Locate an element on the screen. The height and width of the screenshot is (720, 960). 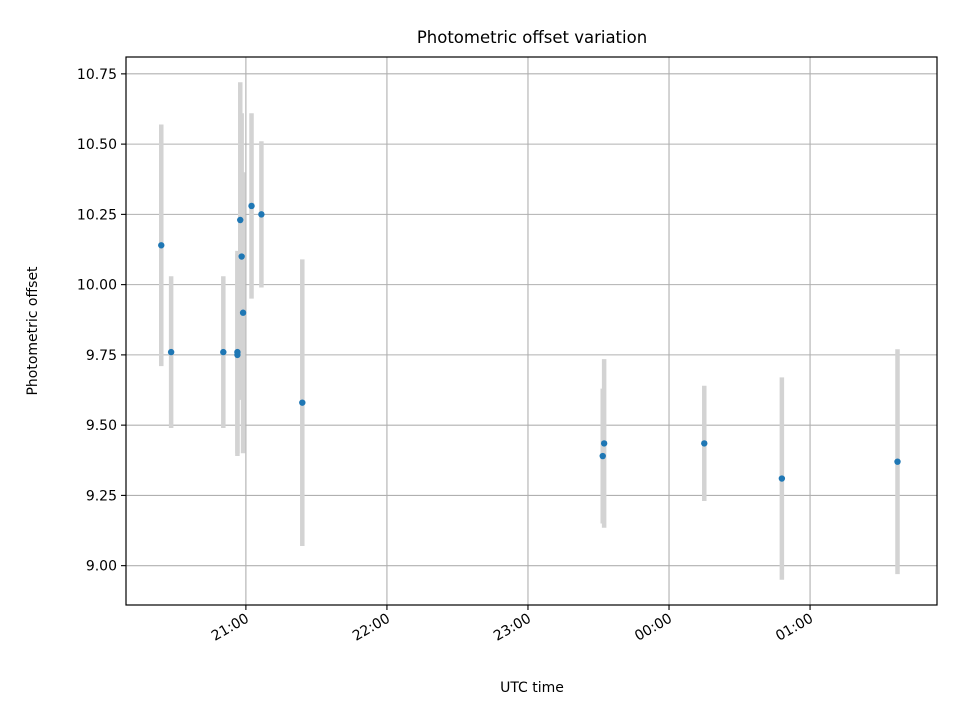
x-tick-label: 00:00 is located at coordinates (653, 628).